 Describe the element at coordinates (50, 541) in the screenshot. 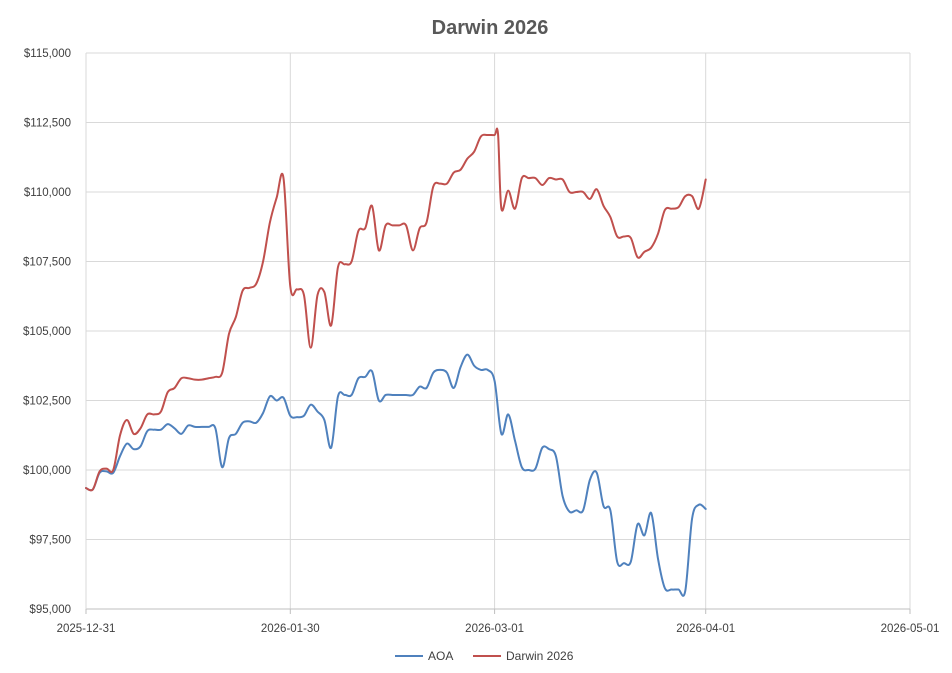

I see `y-tick-label: $97,500` at that location.